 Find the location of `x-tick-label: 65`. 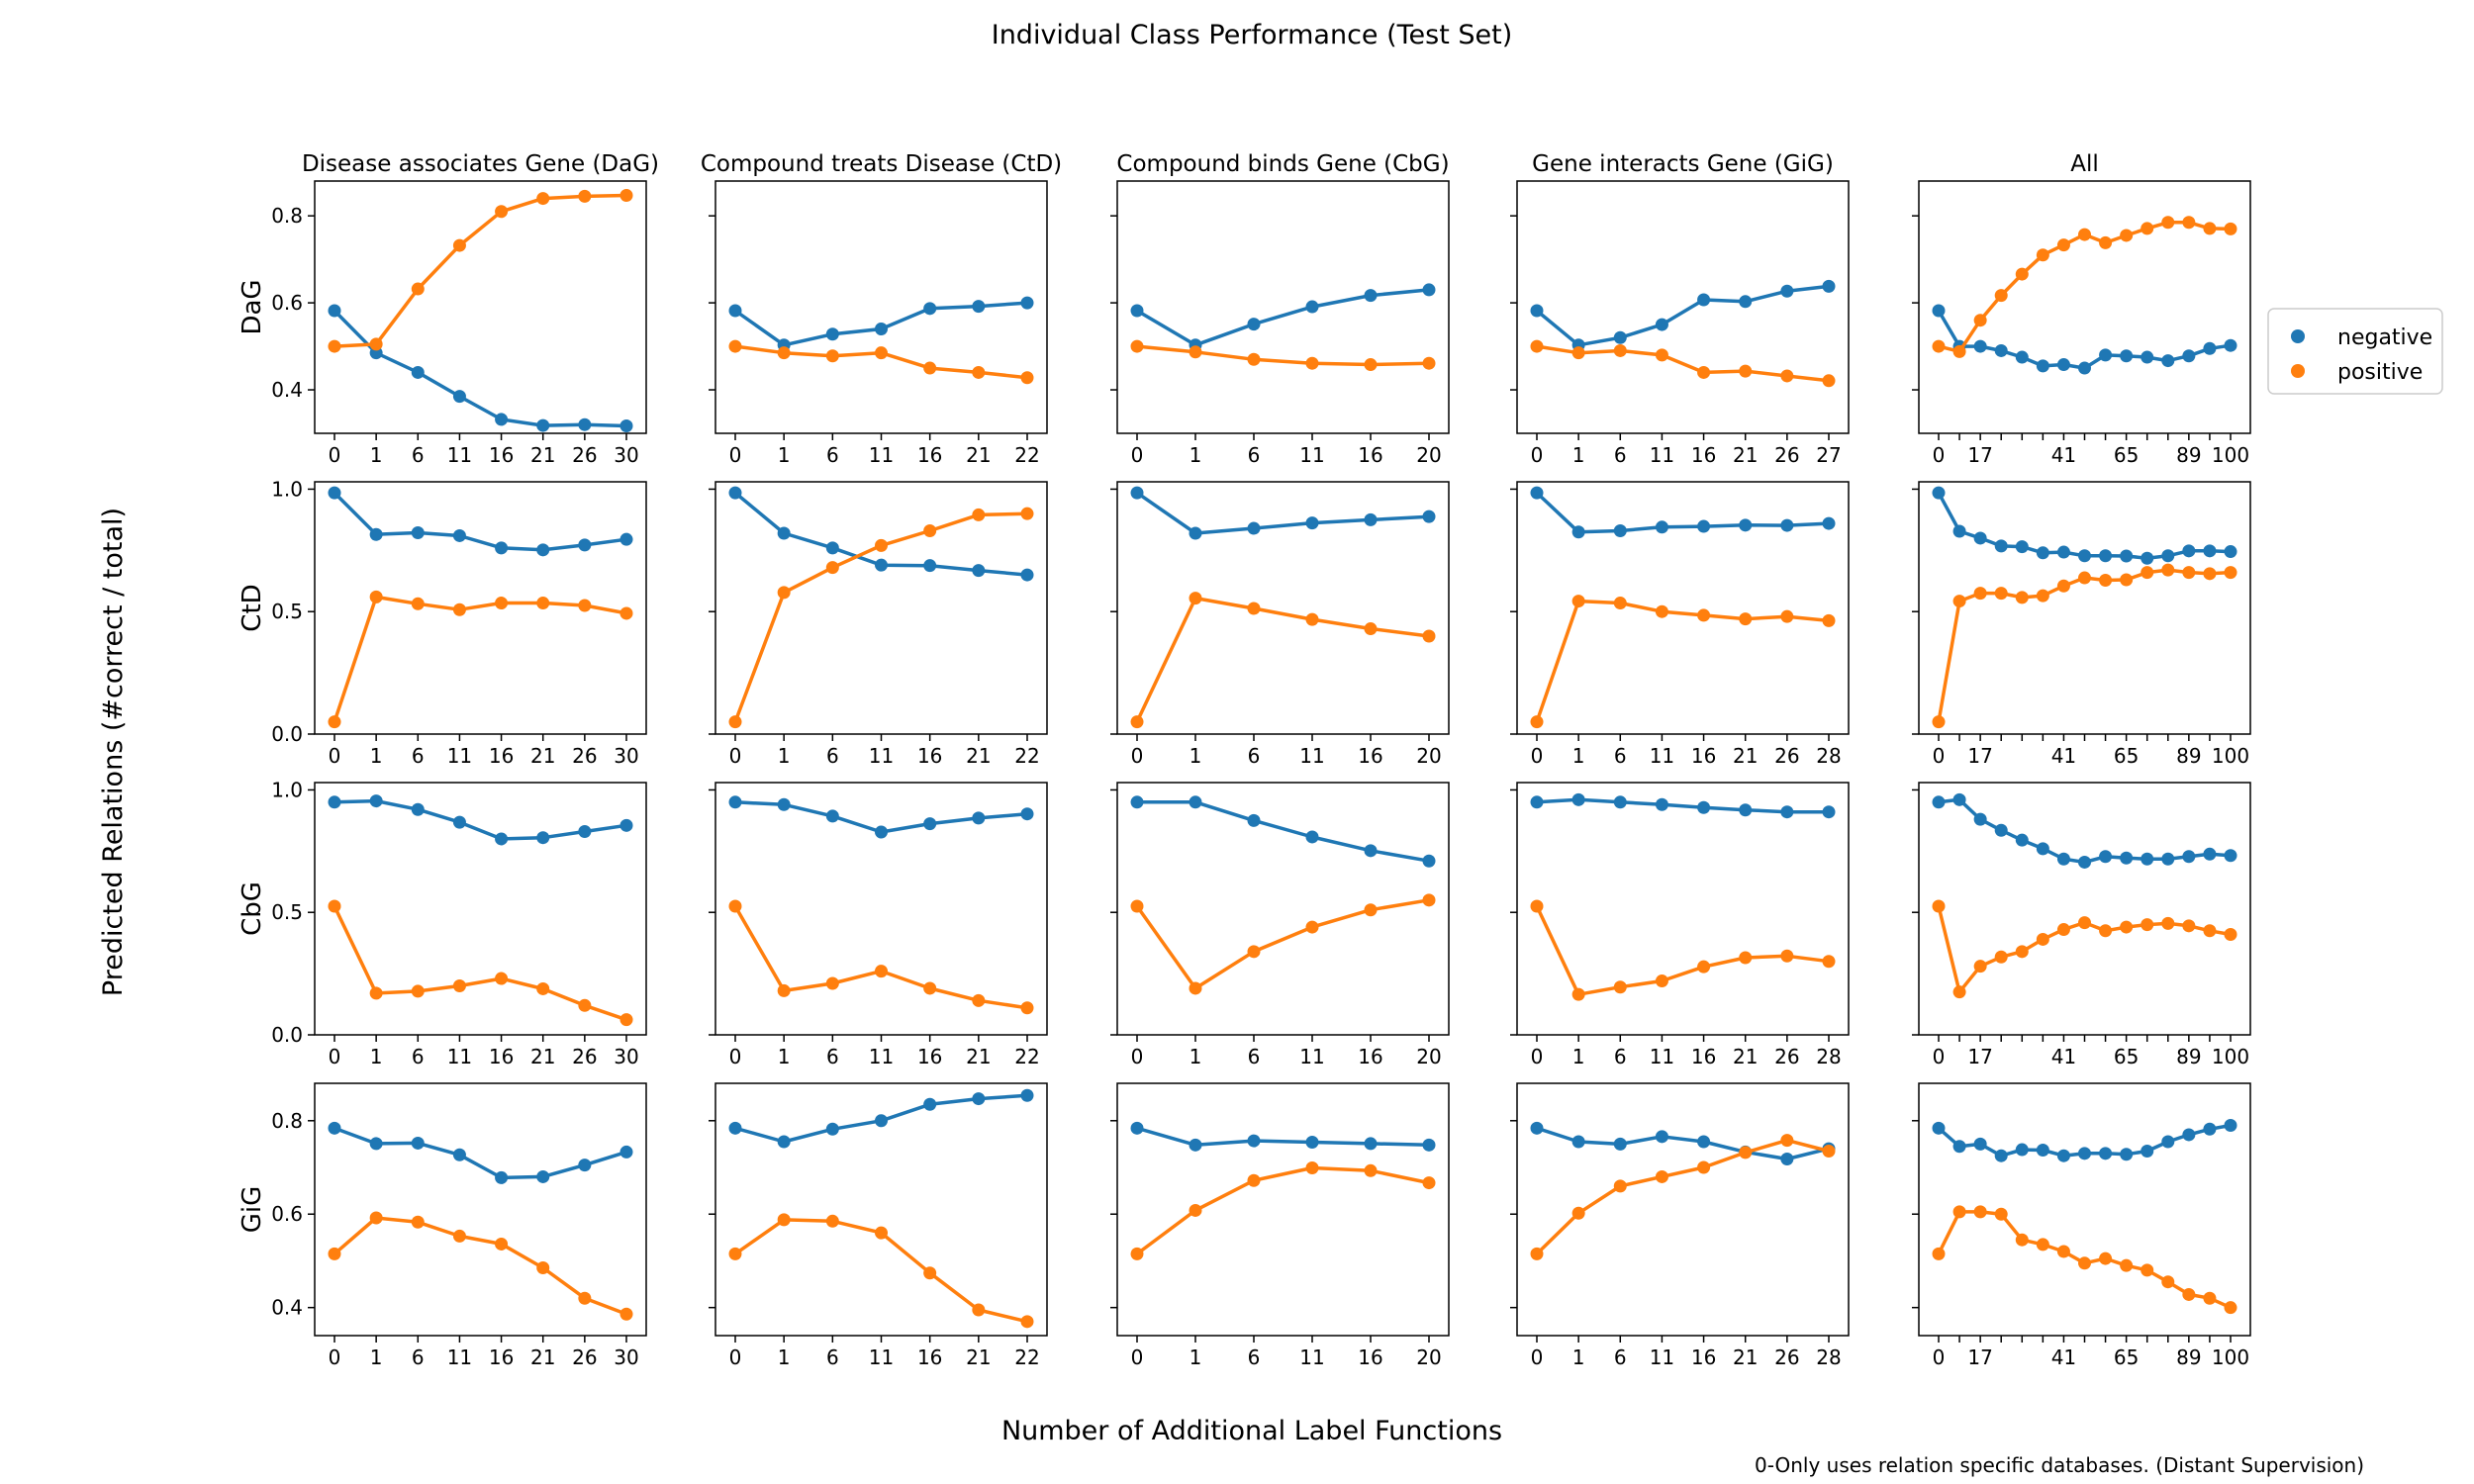

x-tick-label: 65 is located at coordinates (2127, 756).